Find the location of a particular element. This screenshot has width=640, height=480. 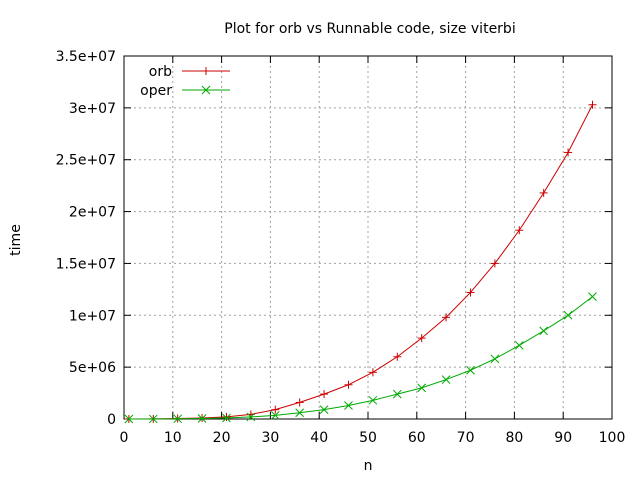

legend-label-orb: orb is located at coordinates (160, 72).